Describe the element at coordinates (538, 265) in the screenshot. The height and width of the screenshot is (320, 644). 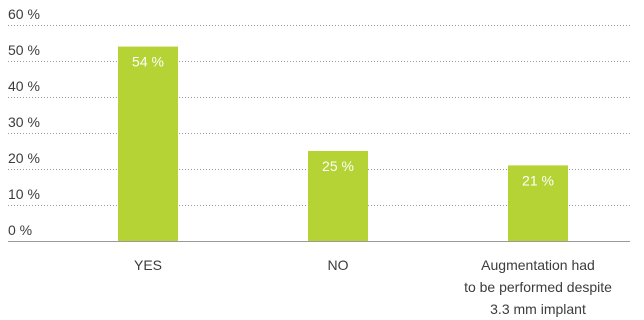
I see `x-category-label: Augmentation had` at that location.